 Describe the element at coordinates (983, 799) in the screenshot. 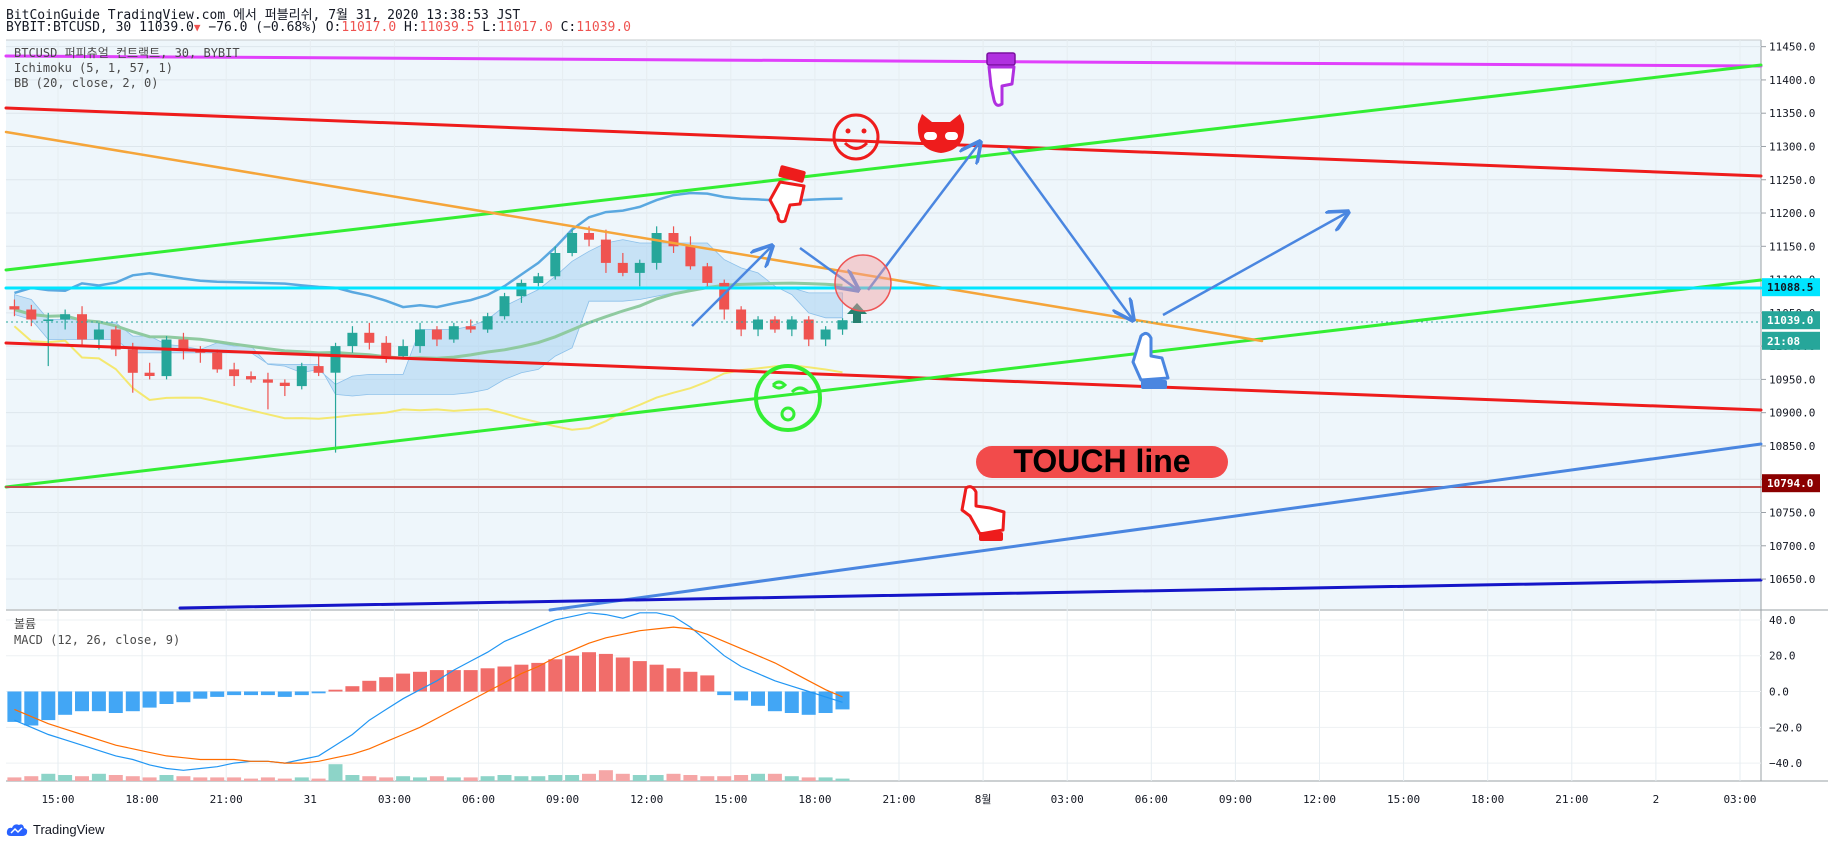

I see `time-tick-label: 8월` at that location.